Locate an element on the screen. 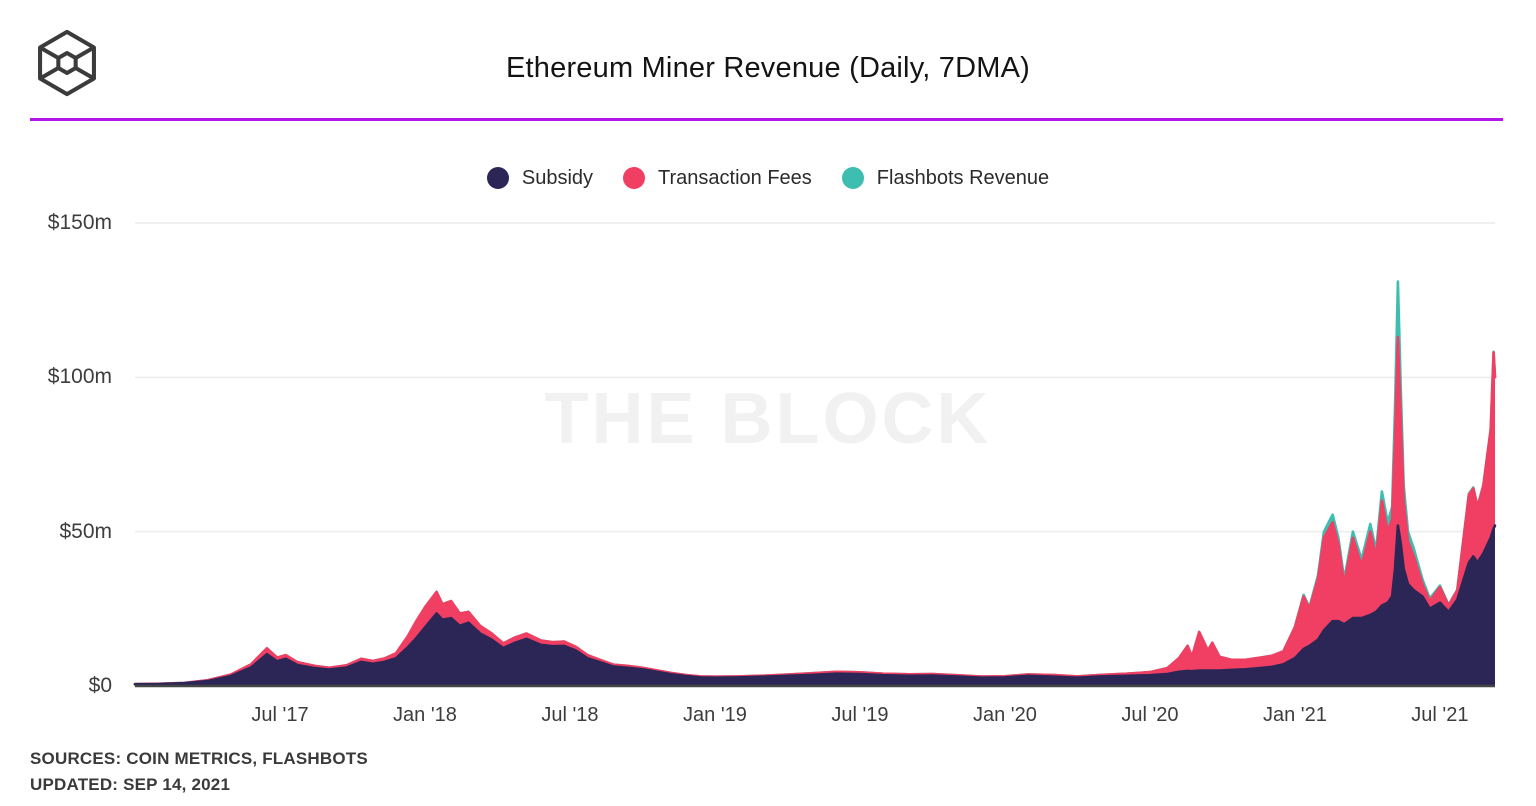 The height and width of the screenshot is (806, 1536). x-tick-label: Jan '21 is located at coordinates (1294, 715).